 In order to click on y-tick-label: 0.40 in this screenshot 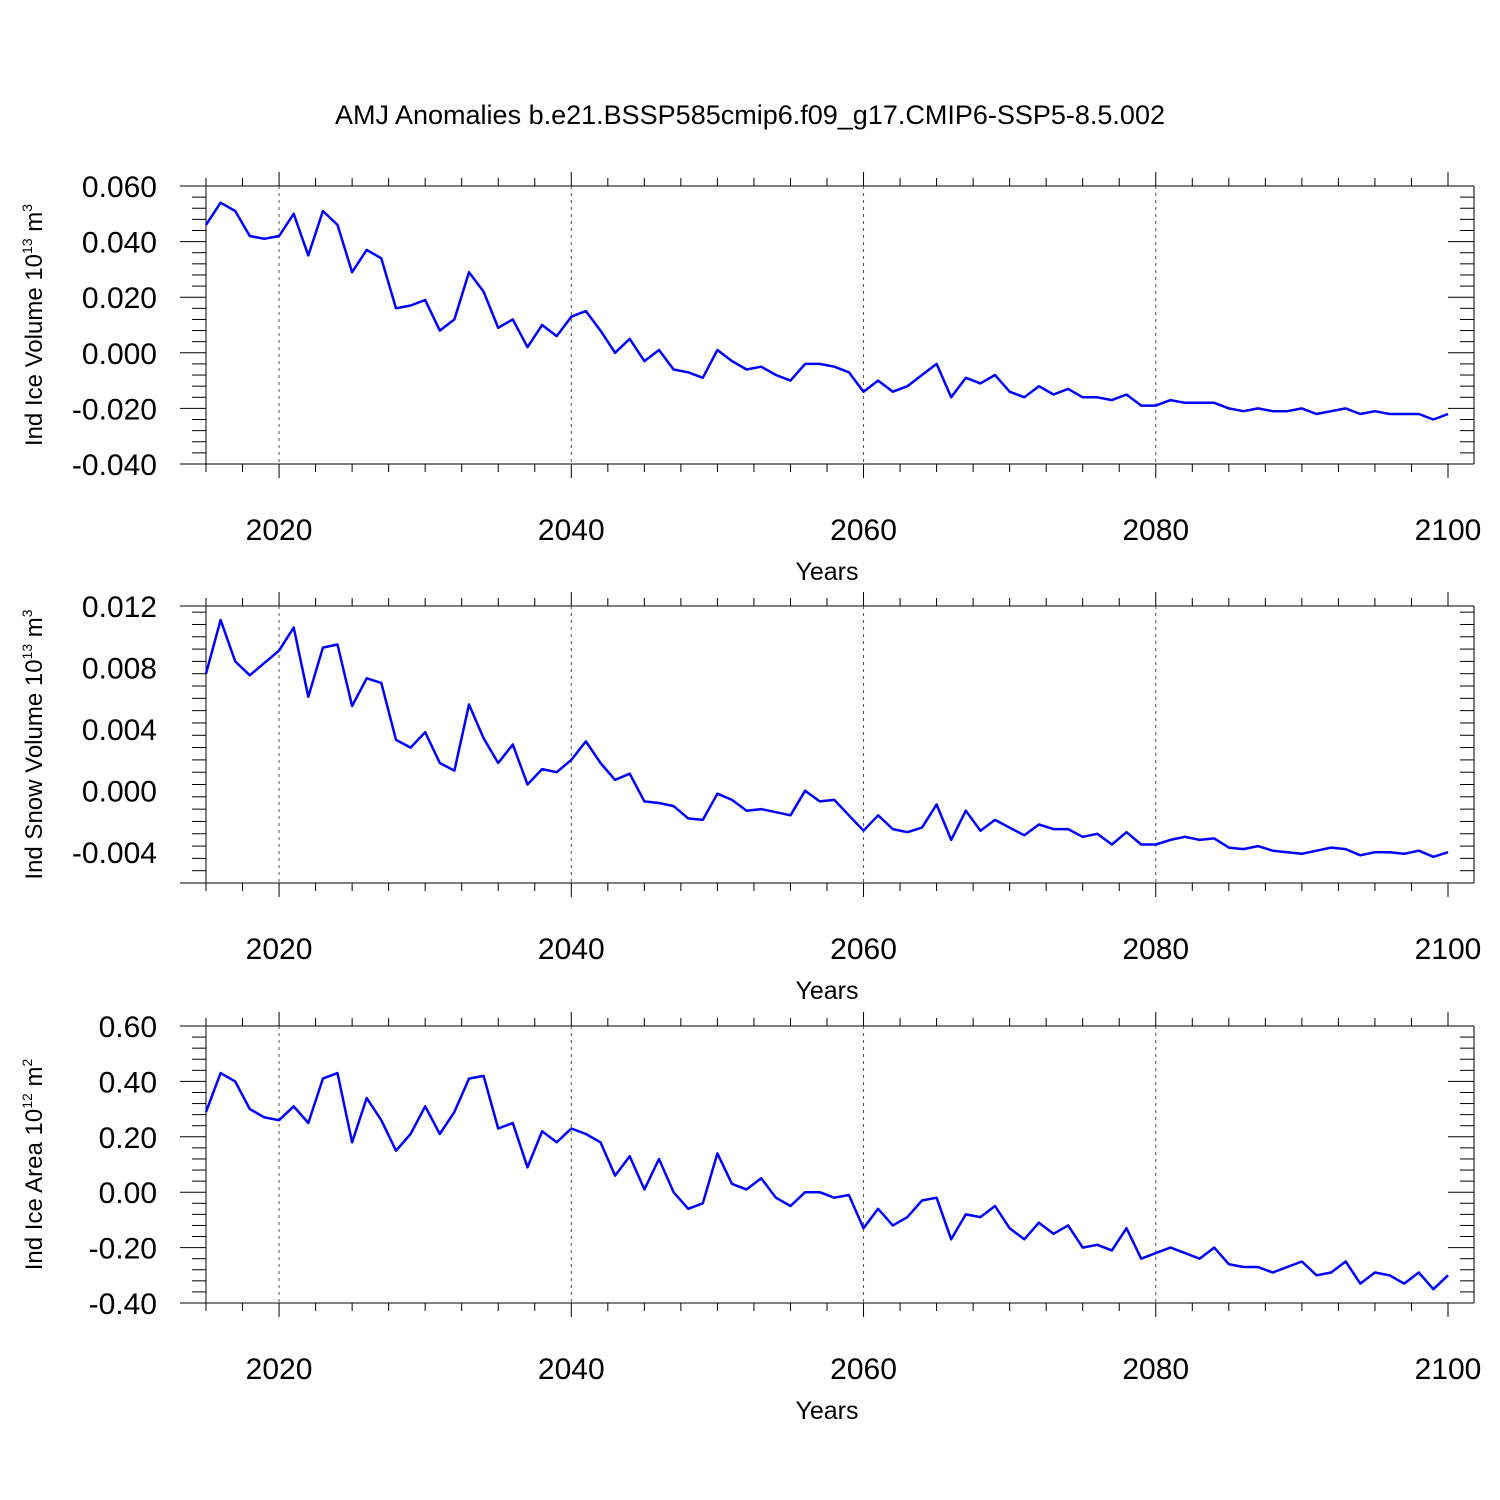, I will do `click(128, 1082)`.